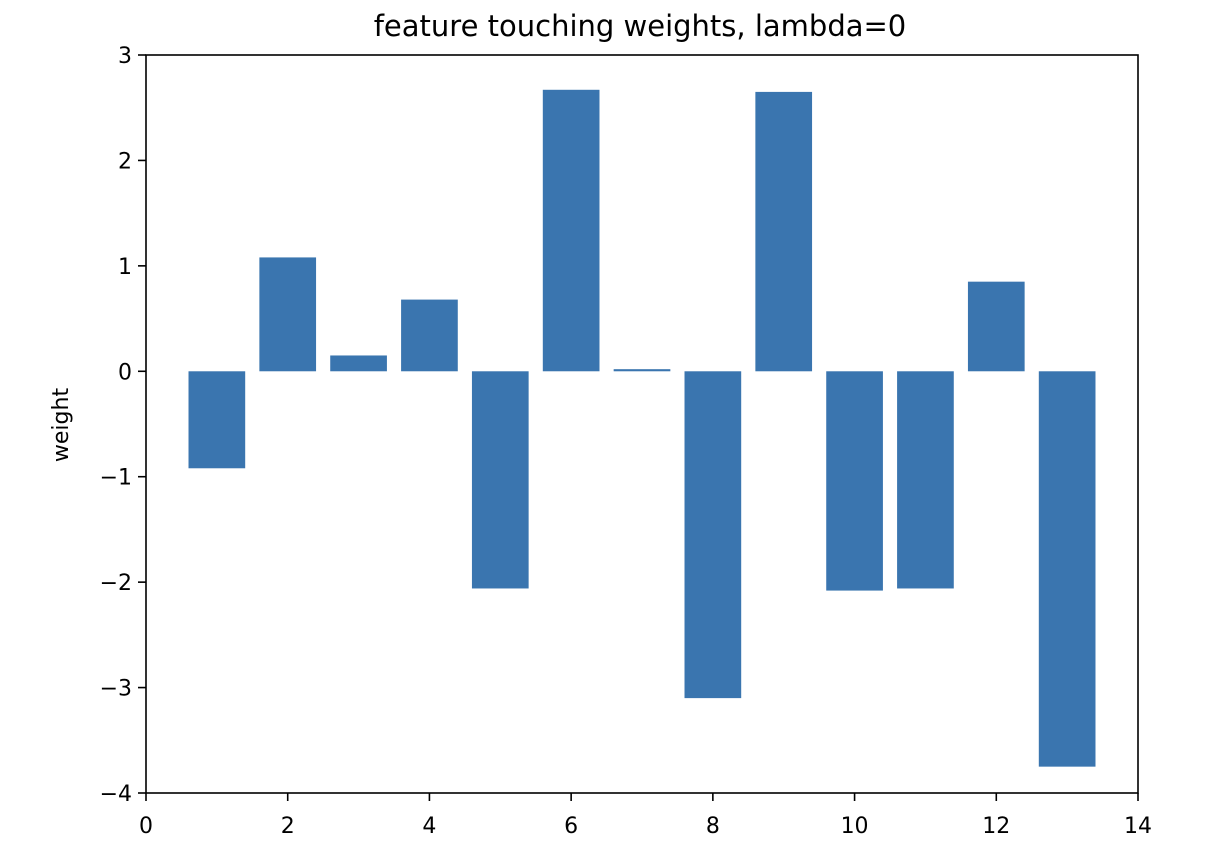  Describe the element at coordinates (713, 826) in the screenshot. I see `x-tick-label-8: 8` at that location.